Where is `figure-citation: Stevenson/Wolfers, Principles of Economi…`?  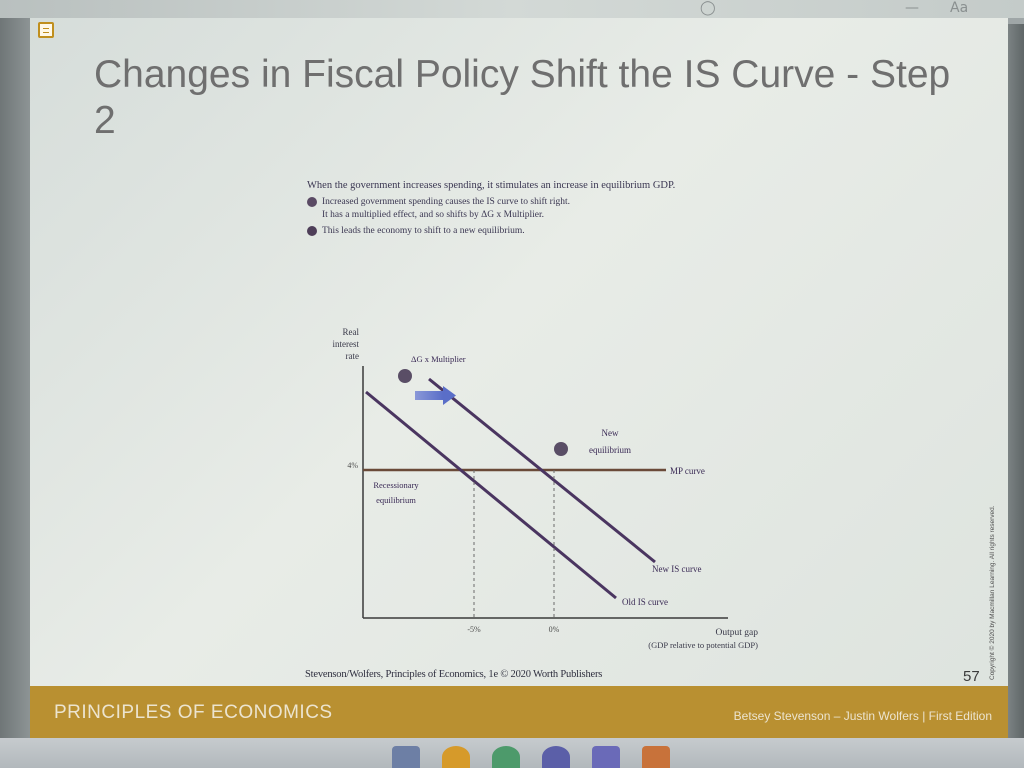 figure-citation: Stevenson/Wolfers, Principles of Economi… is located at coordinates (454, 674).